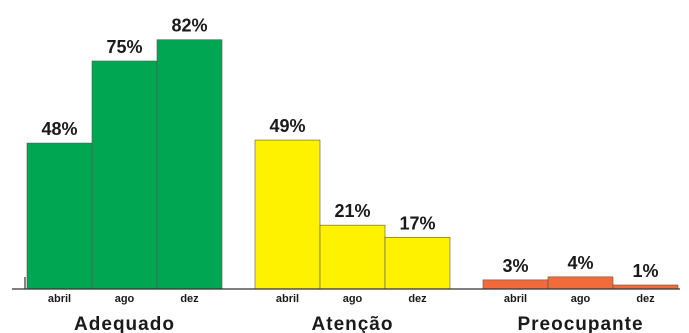 The height and width of the screenshot is (333, 689). I want to click on value-label-preocupante-dez: 1%, so click(645, 271).